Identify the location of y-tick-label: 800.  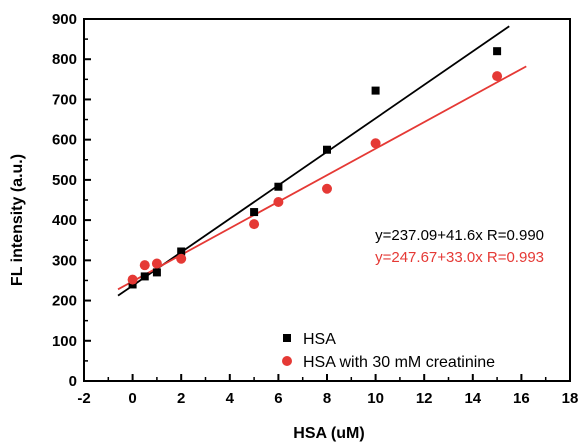
(64, 59).